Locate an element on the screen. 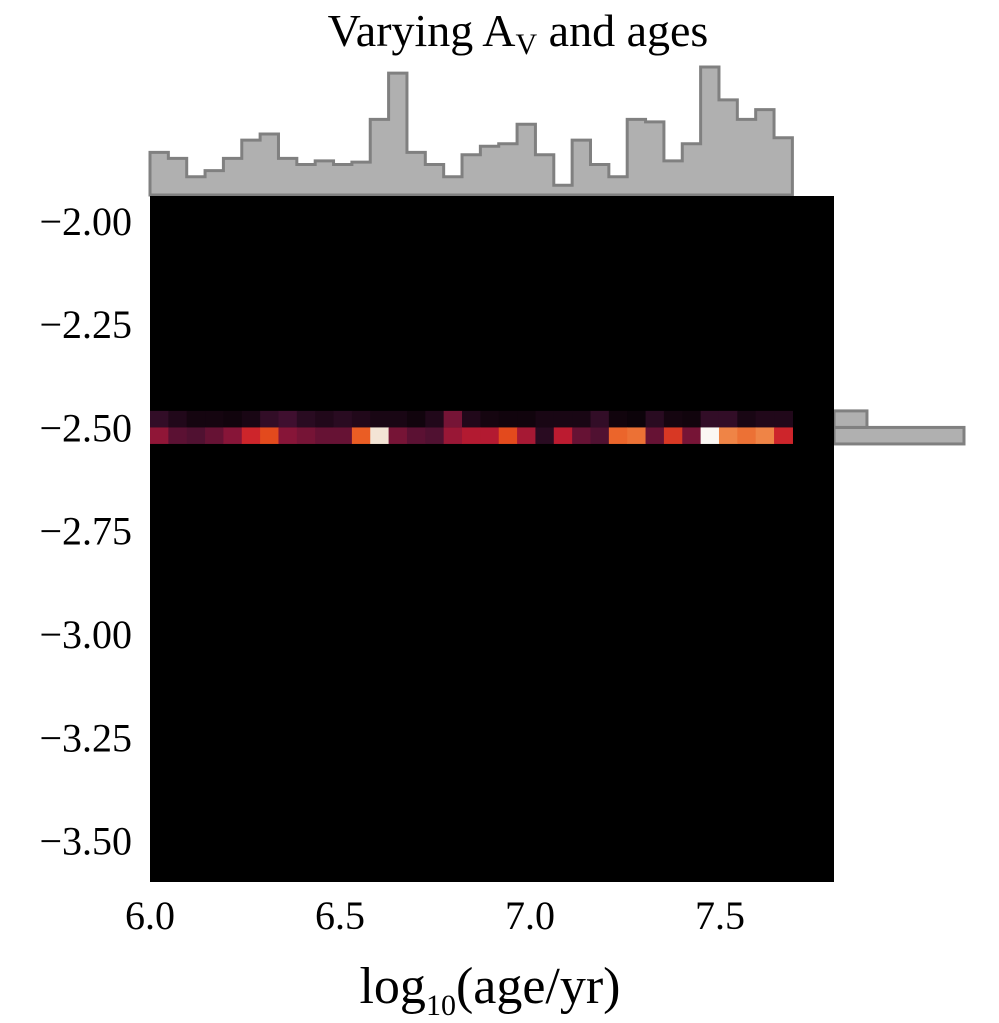 The height and width of the screenshot is (1023, 999). y-tick-label: −3.25 is located at coordinates (85, 737).